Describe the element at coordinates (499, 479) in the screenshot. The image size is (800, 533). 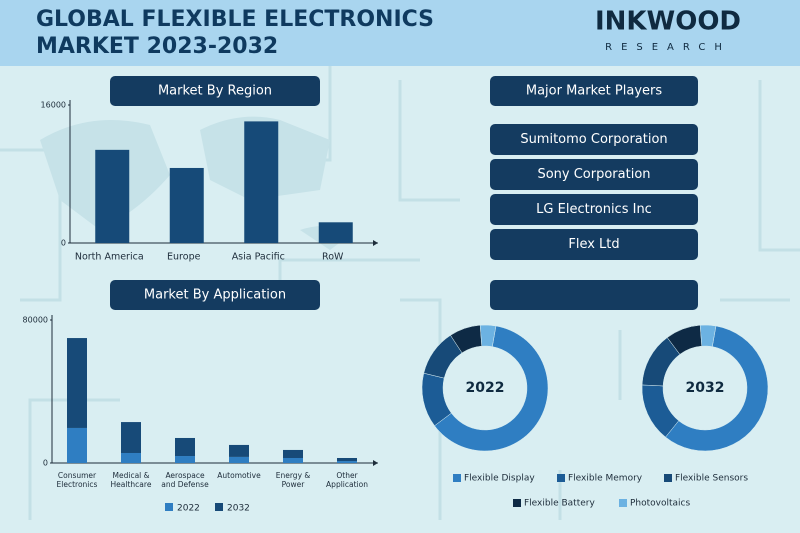
I see `legend-label: Flexible Display` at that location.